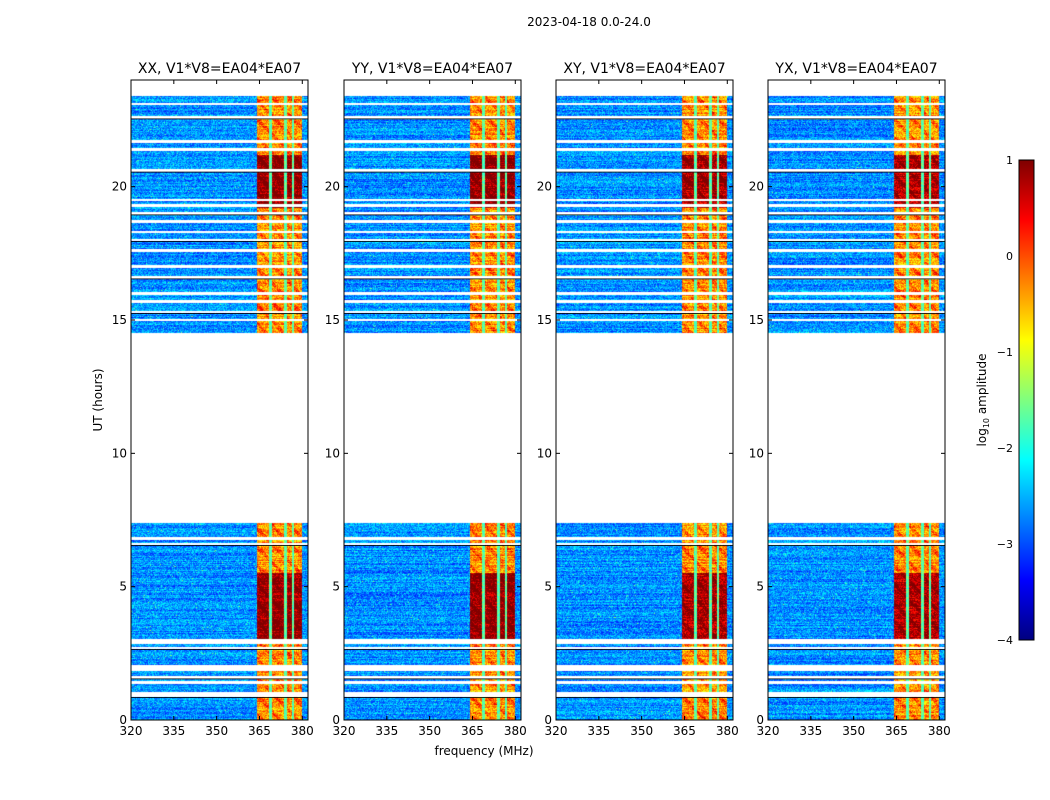 This screenshot has width=1050, height=800. Describe the element at coordinates (1005, 544) in the screenshot. I see `colorbar-tick-label: −3` at that location.